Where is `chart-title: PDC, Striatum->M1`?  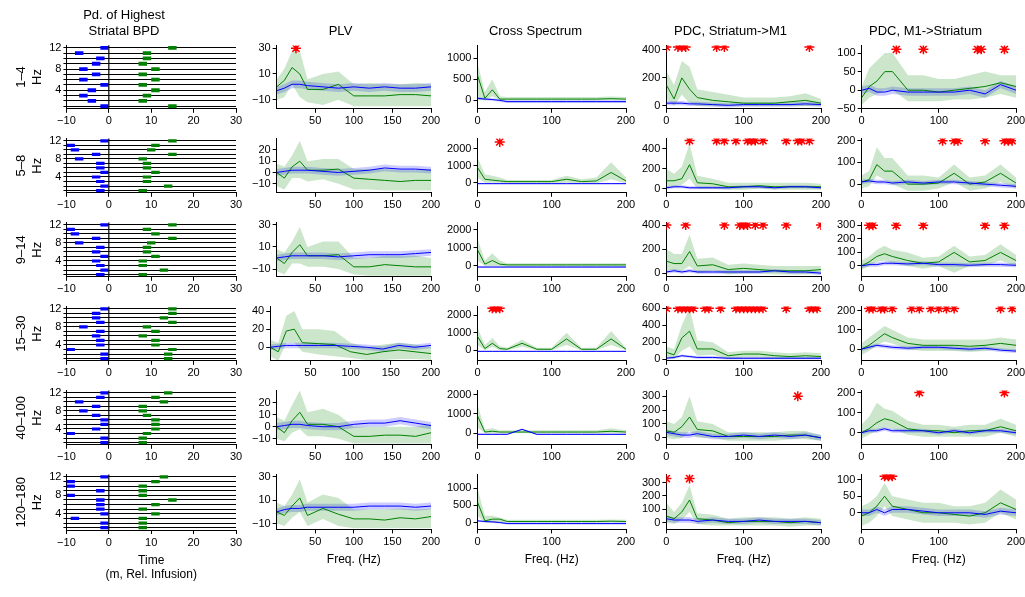
chart-title: PDC, Striatum->M1 is located at coordinates (730, 31).